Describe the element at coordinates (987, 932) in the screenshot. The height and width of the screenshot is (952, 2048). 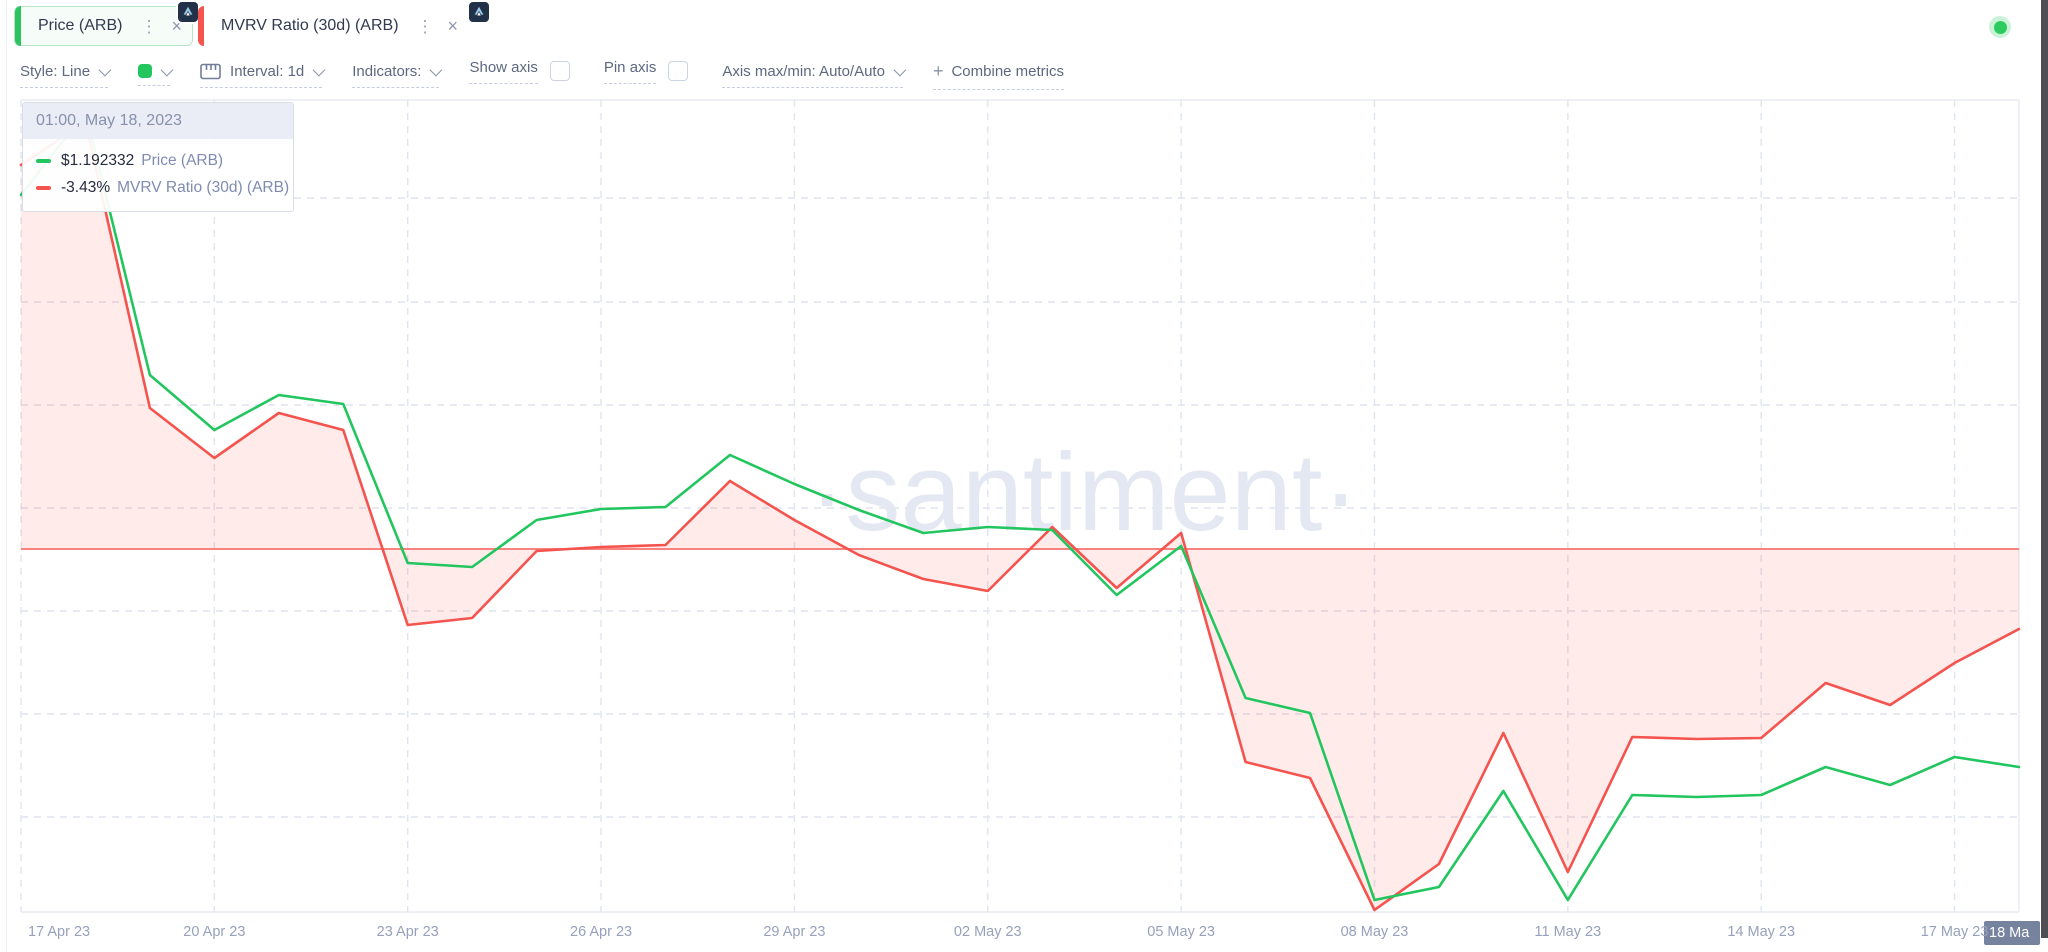
I see `x-axis-label: 02 May 23` at that location.